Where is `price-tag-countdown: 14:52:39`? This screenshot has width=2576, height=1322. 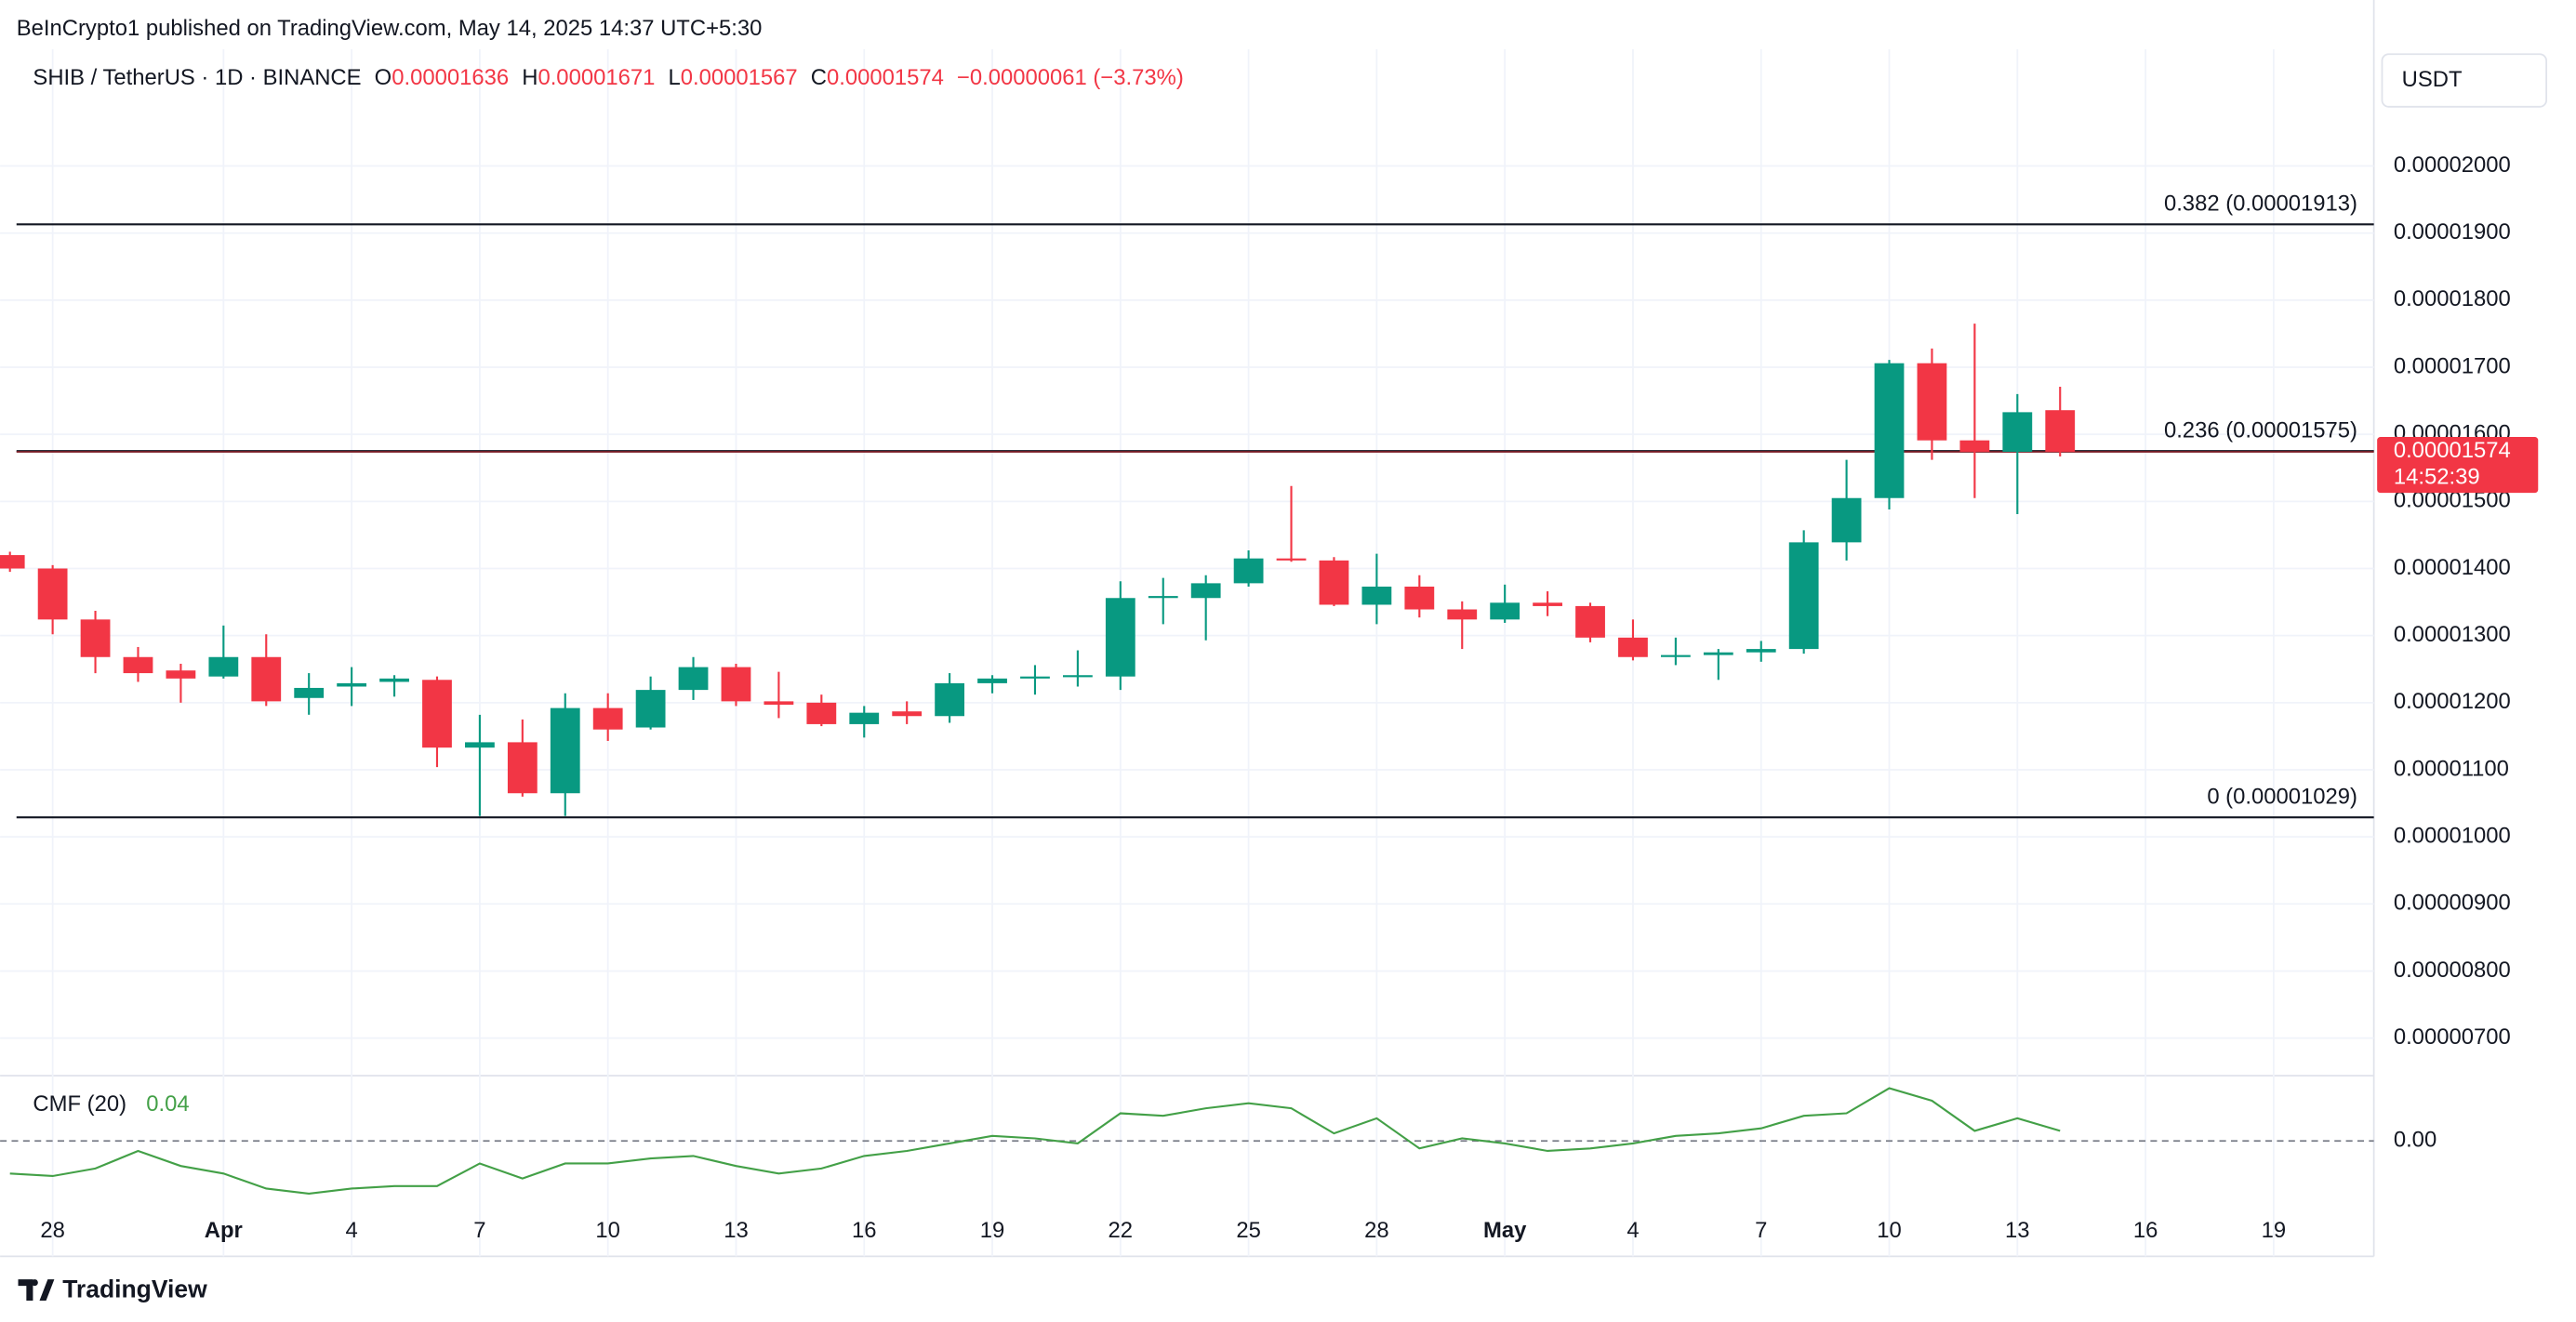 price-tag-countdown: 14:52:39 is located at coordinates (2437, 477).